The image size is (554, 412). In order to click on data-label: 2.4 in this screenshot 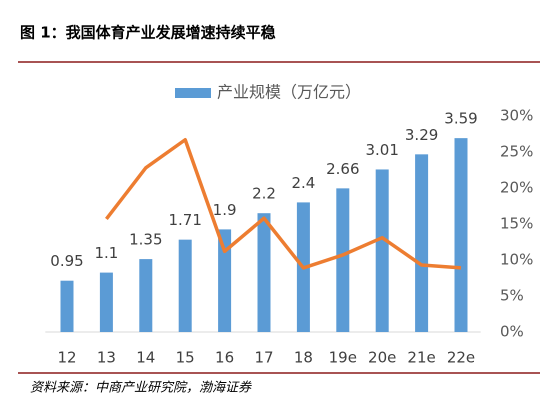, I will do `click(303, 183)`.